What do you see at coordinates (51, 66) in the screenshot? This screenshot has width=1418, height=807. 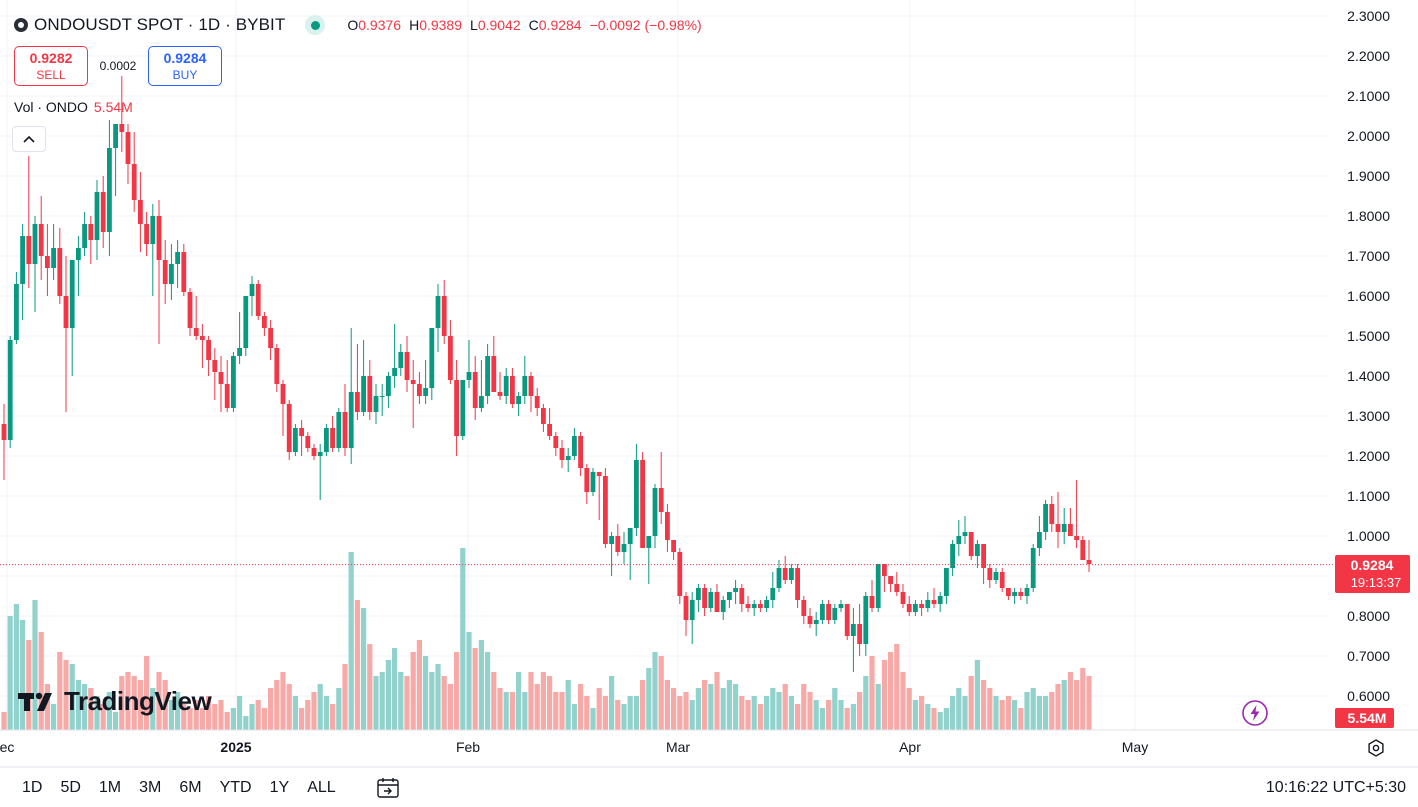 I see `sell-button: 0.9282 SELL` at bounding box center [51, 66].